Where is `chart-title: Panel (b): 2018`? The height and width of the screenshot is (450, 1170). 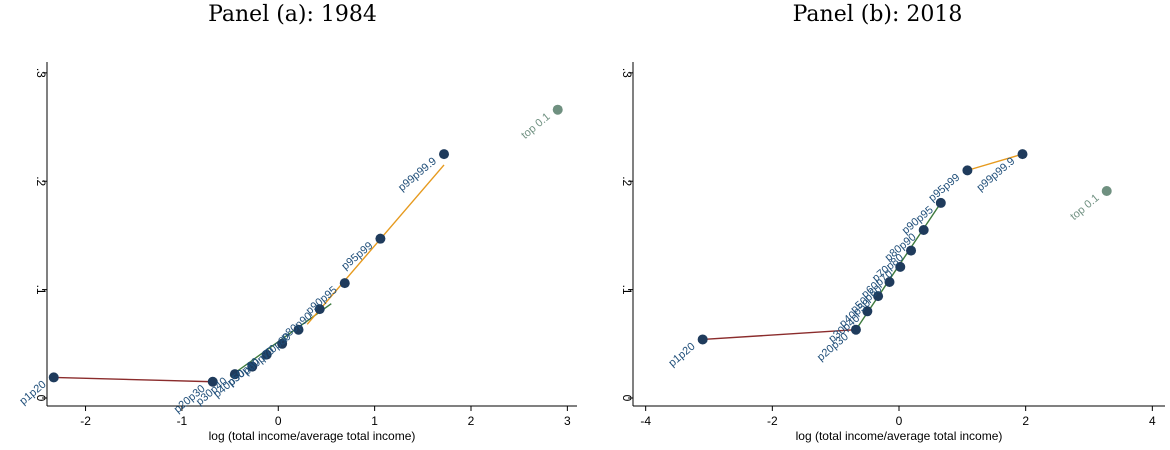 chart-title: Panel (b): 2018 is located at coordinates (877, 14).